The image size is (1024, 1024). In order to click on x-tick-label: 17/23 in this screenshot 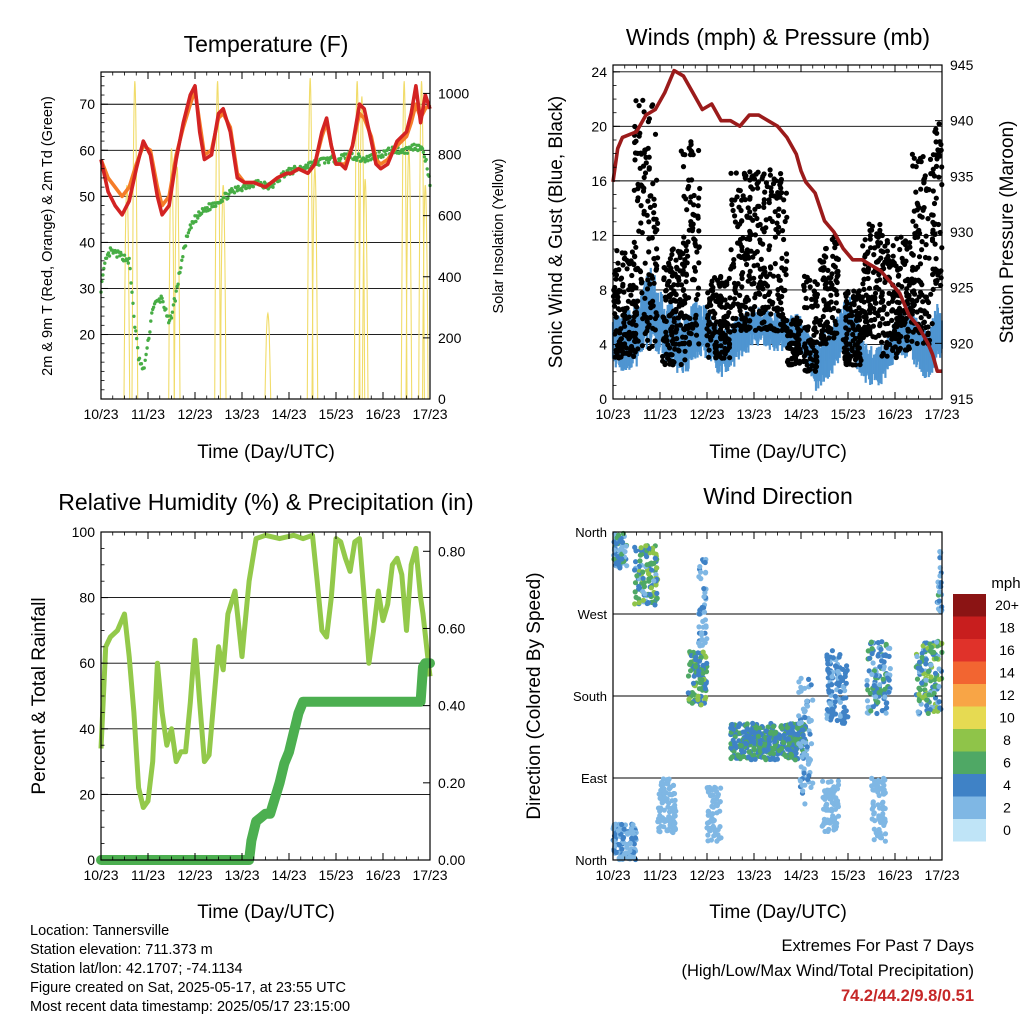, I will do `click(941, 875)`.